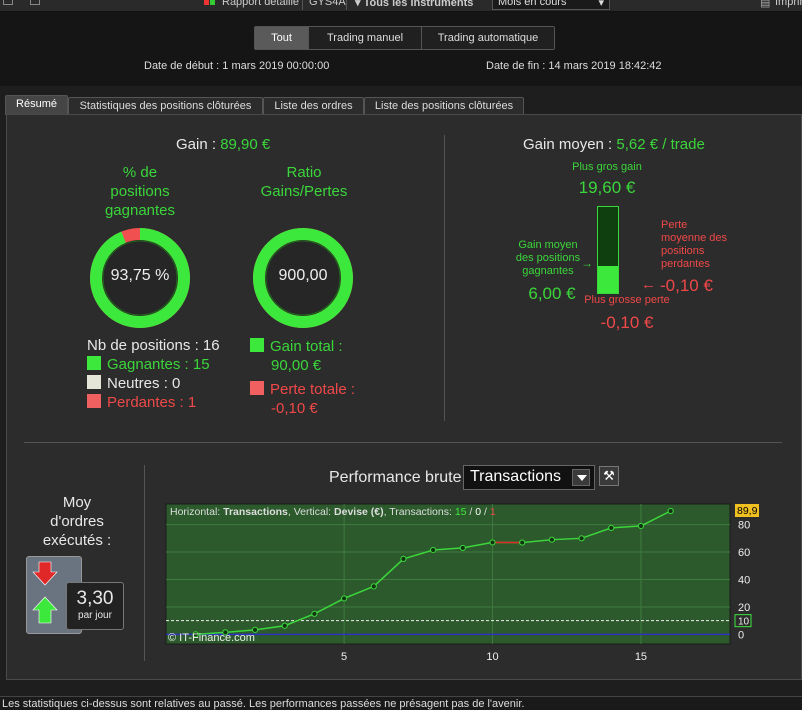 The width and height of the screenshot is (802, 710). I want to click on mode-selector: Tout Trading manuel Trading automatique, so click(404, 38).